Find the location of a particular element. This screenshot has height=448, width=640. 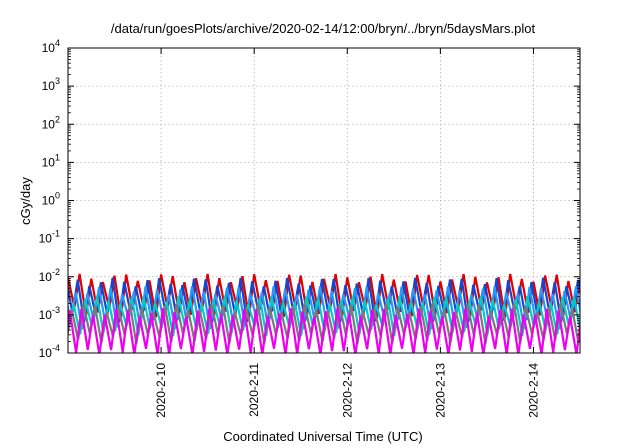

y-tick-label: 10⁻¹ is located at coordinates (49, 237).